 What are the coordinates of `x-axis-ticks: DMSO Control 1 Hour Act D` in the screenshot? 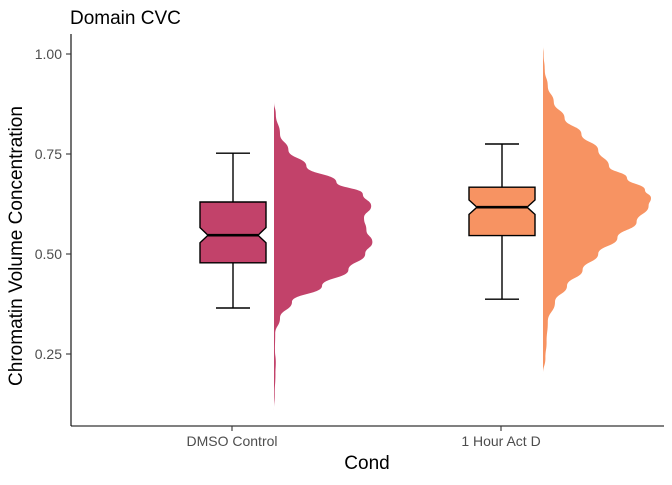 It's located at (363, 437).